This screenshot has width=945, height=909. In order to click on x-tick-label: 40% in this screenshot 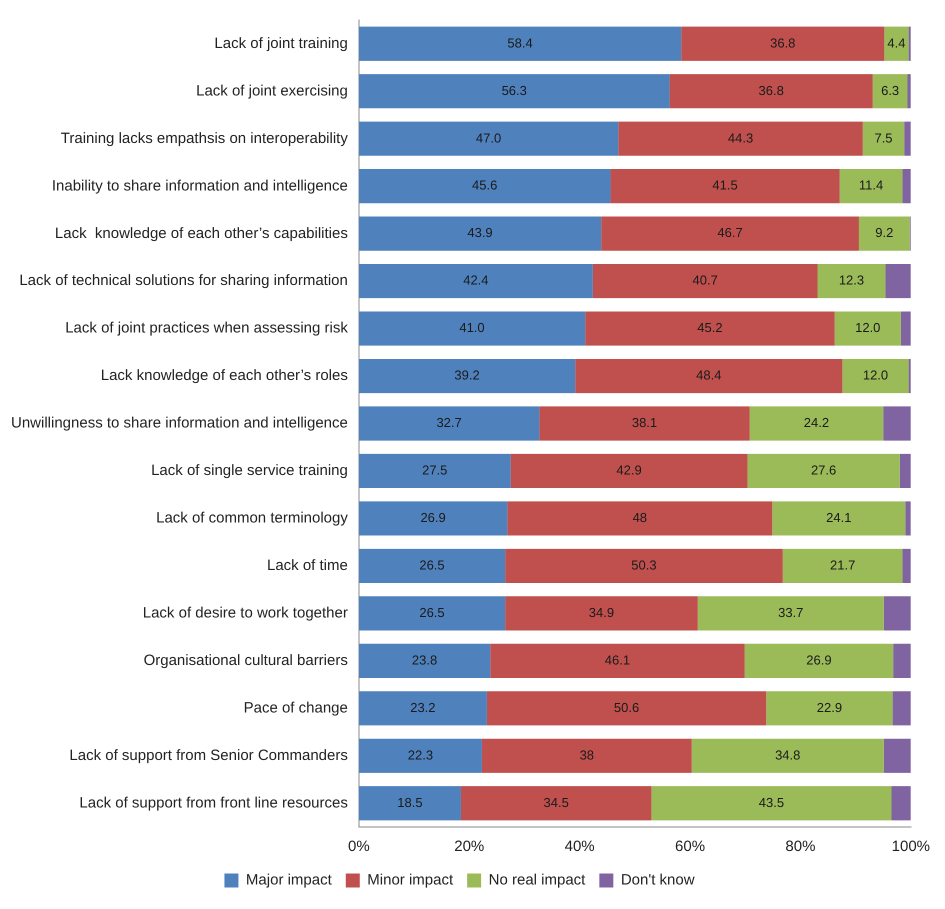, I will do `click(579, 847)`.